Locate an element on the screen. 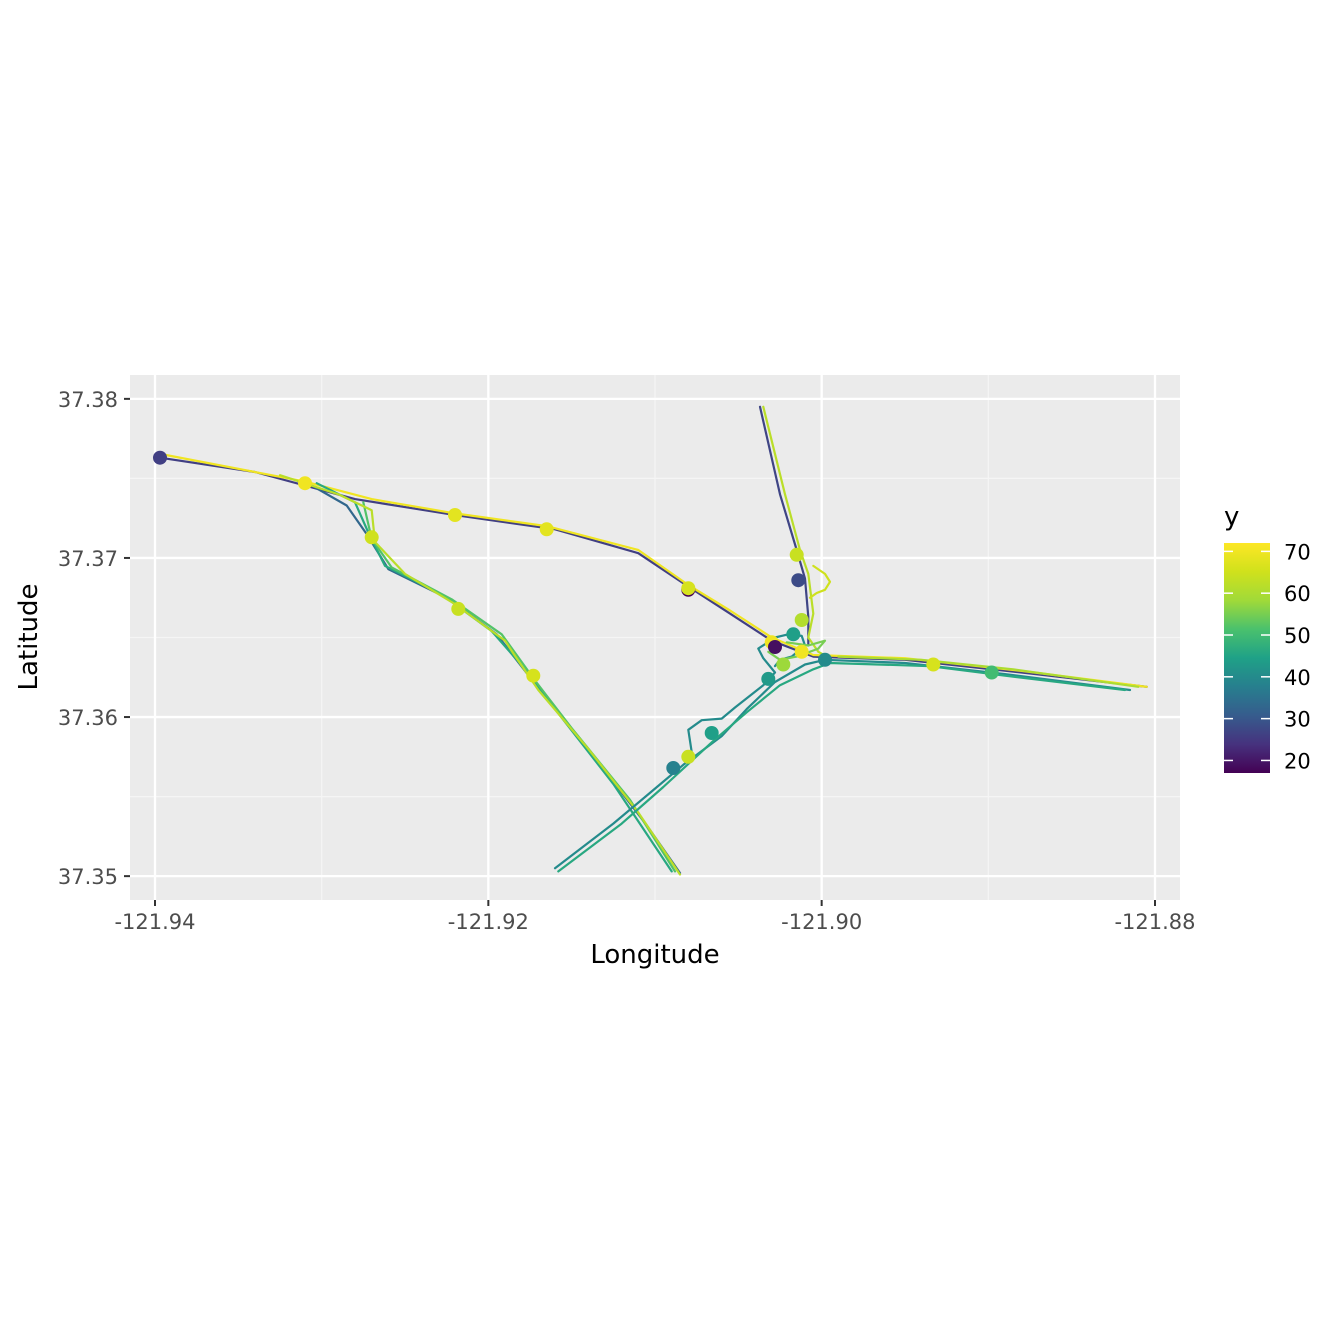 The image size is (1344, 1344). legend-label: 20 is located at coordinates (1297, 761).